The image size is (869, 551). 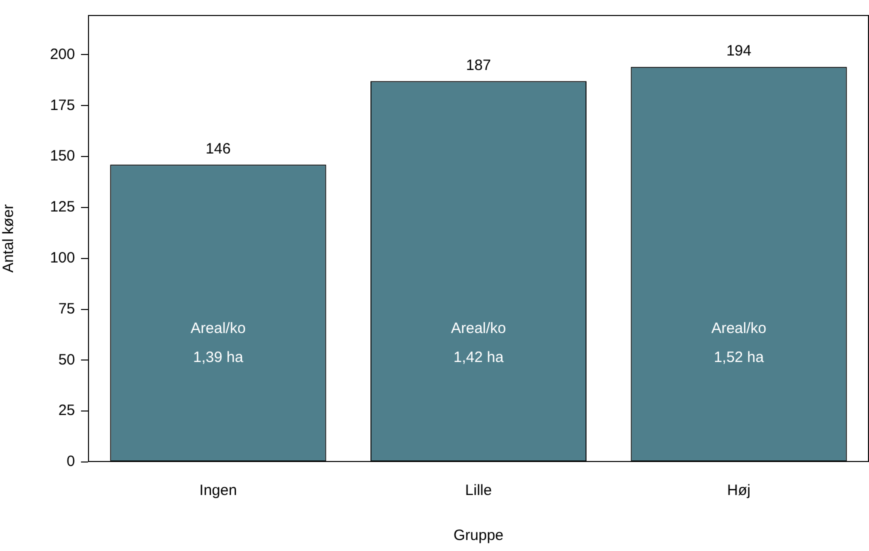 What do you see at coordinates (66, 359) in the screenshot?
I see `y-tick-label: 50` at bounding box center [66, 359].